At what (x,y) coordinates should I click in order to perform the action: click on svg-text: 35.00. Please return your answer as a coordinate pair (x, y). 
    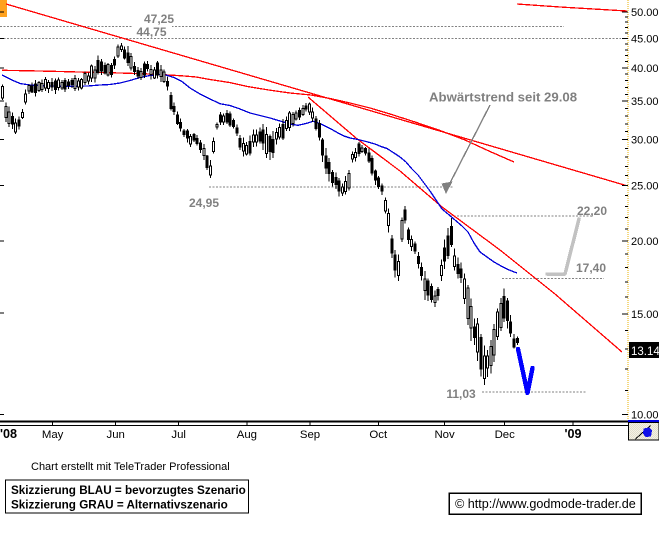
    Looking at the image, I should click on (645, 102).